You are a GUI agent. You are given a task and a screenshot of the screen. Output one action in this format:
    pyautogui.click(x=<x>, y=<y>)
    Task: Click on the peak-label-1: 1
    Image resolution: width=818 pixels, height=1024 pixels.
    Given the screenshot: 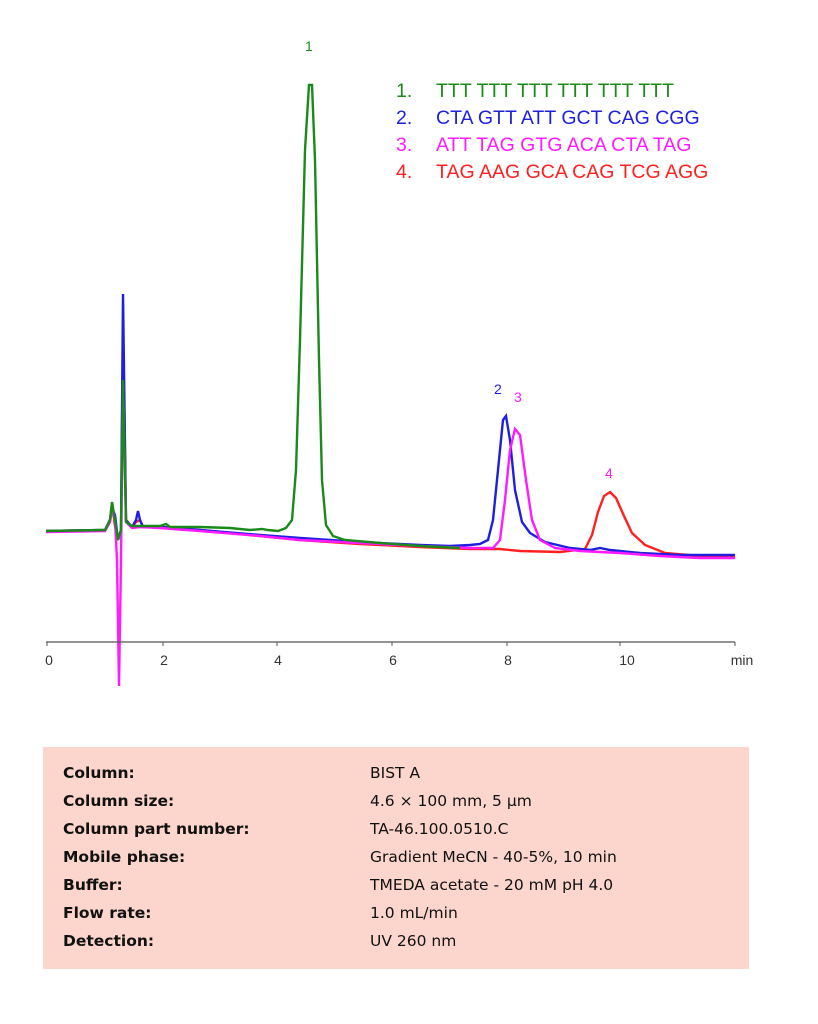 What is the action you would take?
    pyautogui.click(x=309, y=46)
    